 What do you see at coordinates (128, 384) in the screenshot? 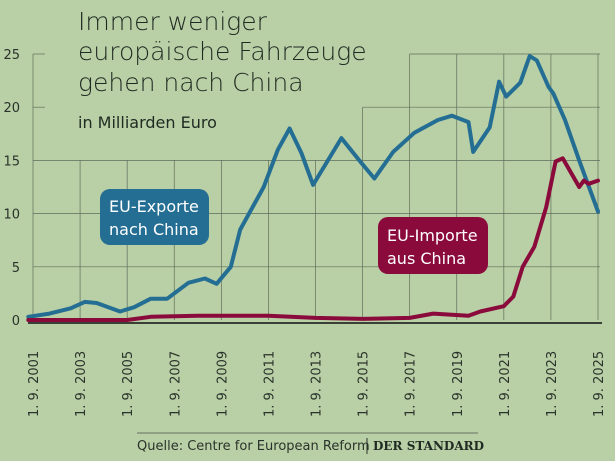
I see `x-tick-label: 1. 9. 2005` at bounding box center [128, 384].